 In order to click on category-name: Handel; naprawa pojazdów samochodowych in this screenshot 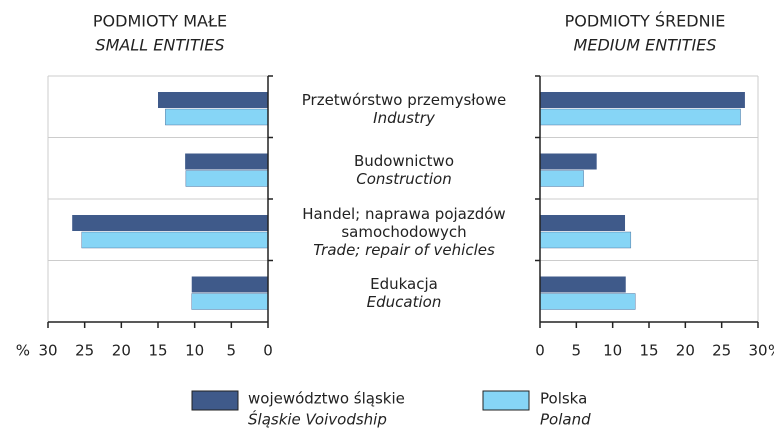, I will do `click(404, 222)`.